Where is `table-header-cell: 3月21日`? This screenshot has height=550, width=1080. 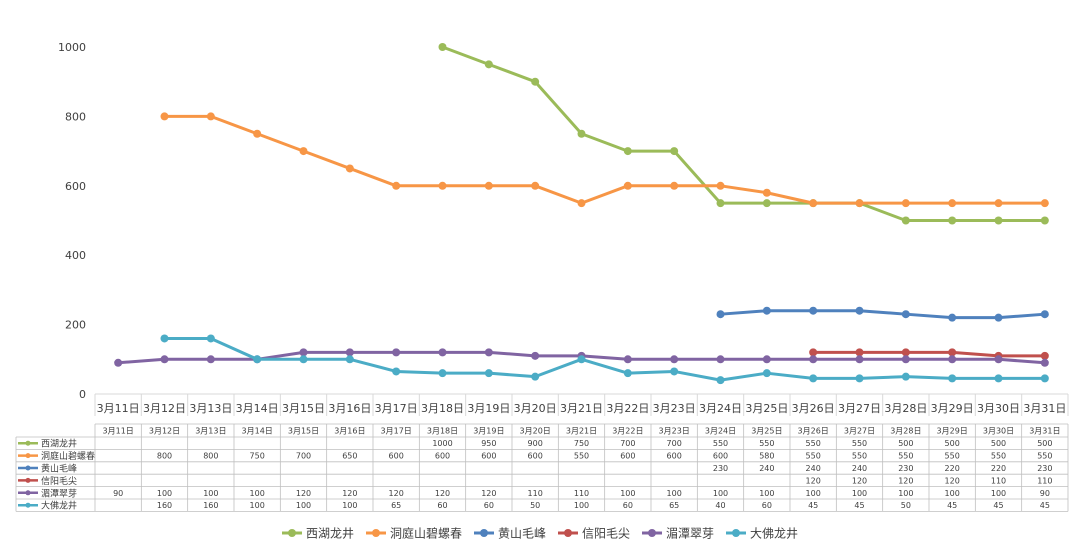 table-header-cell: 3月21日 is located at coordinates (581, 431).